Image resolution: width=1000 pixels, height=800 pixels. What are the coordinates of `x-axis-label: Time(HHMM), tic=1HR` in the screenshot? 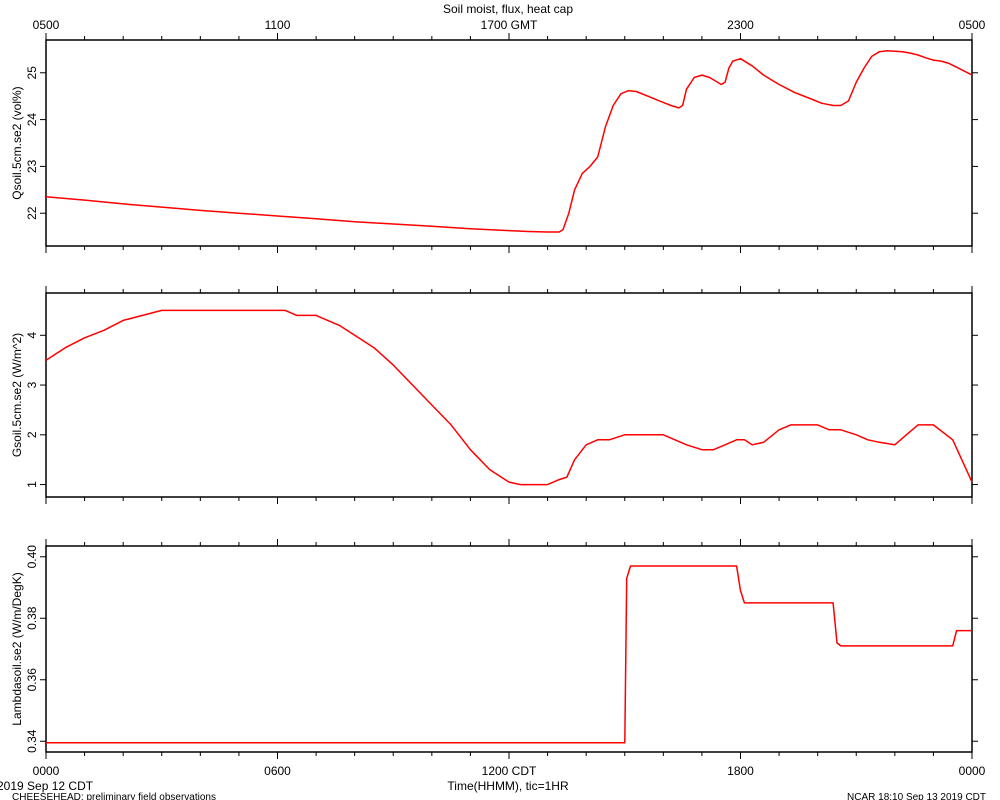 It's located at (508, 786).